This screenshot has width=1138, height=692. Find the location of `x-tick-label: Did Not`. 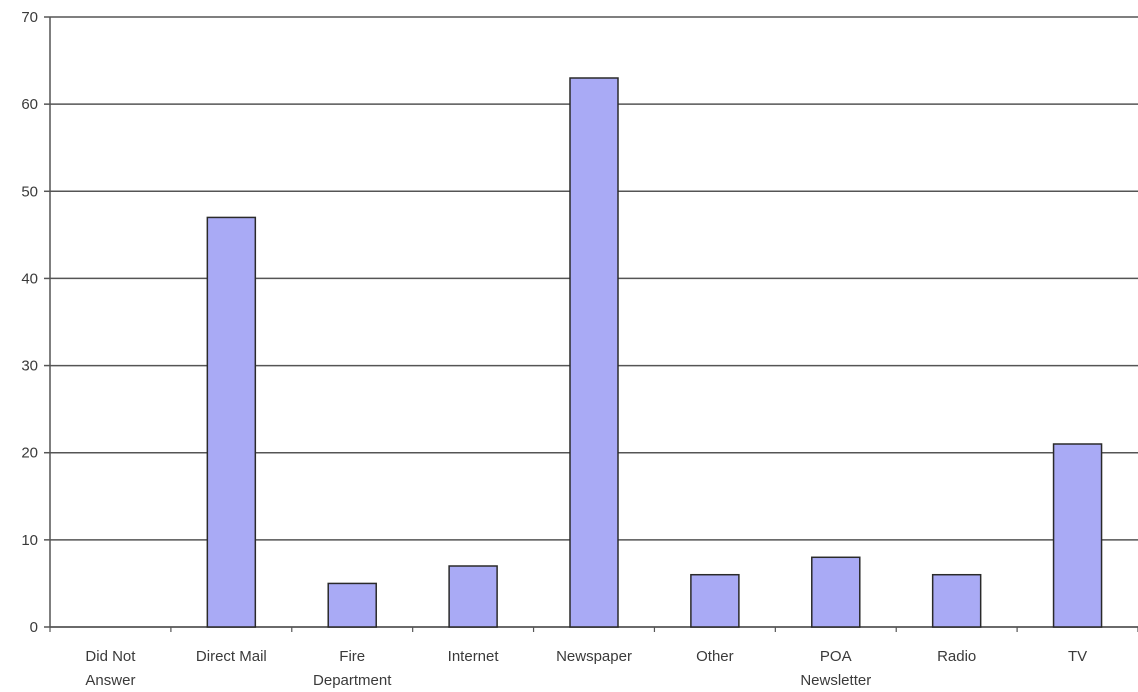

x-tick-label: Did Not is located at coordinates (110, 656).